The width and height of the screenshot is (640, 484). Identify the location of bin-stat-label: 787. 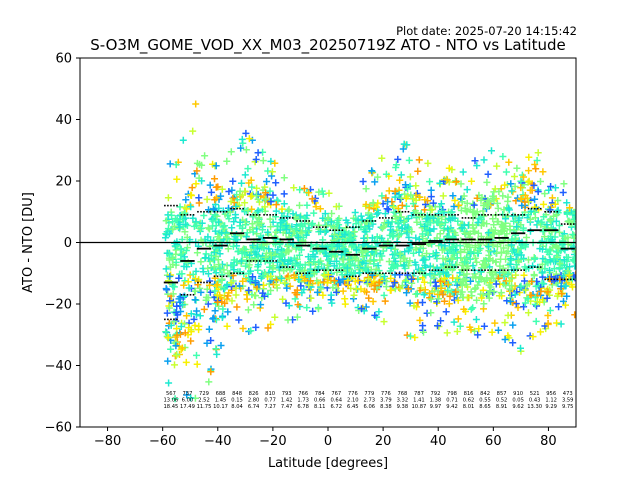
(419, 394).